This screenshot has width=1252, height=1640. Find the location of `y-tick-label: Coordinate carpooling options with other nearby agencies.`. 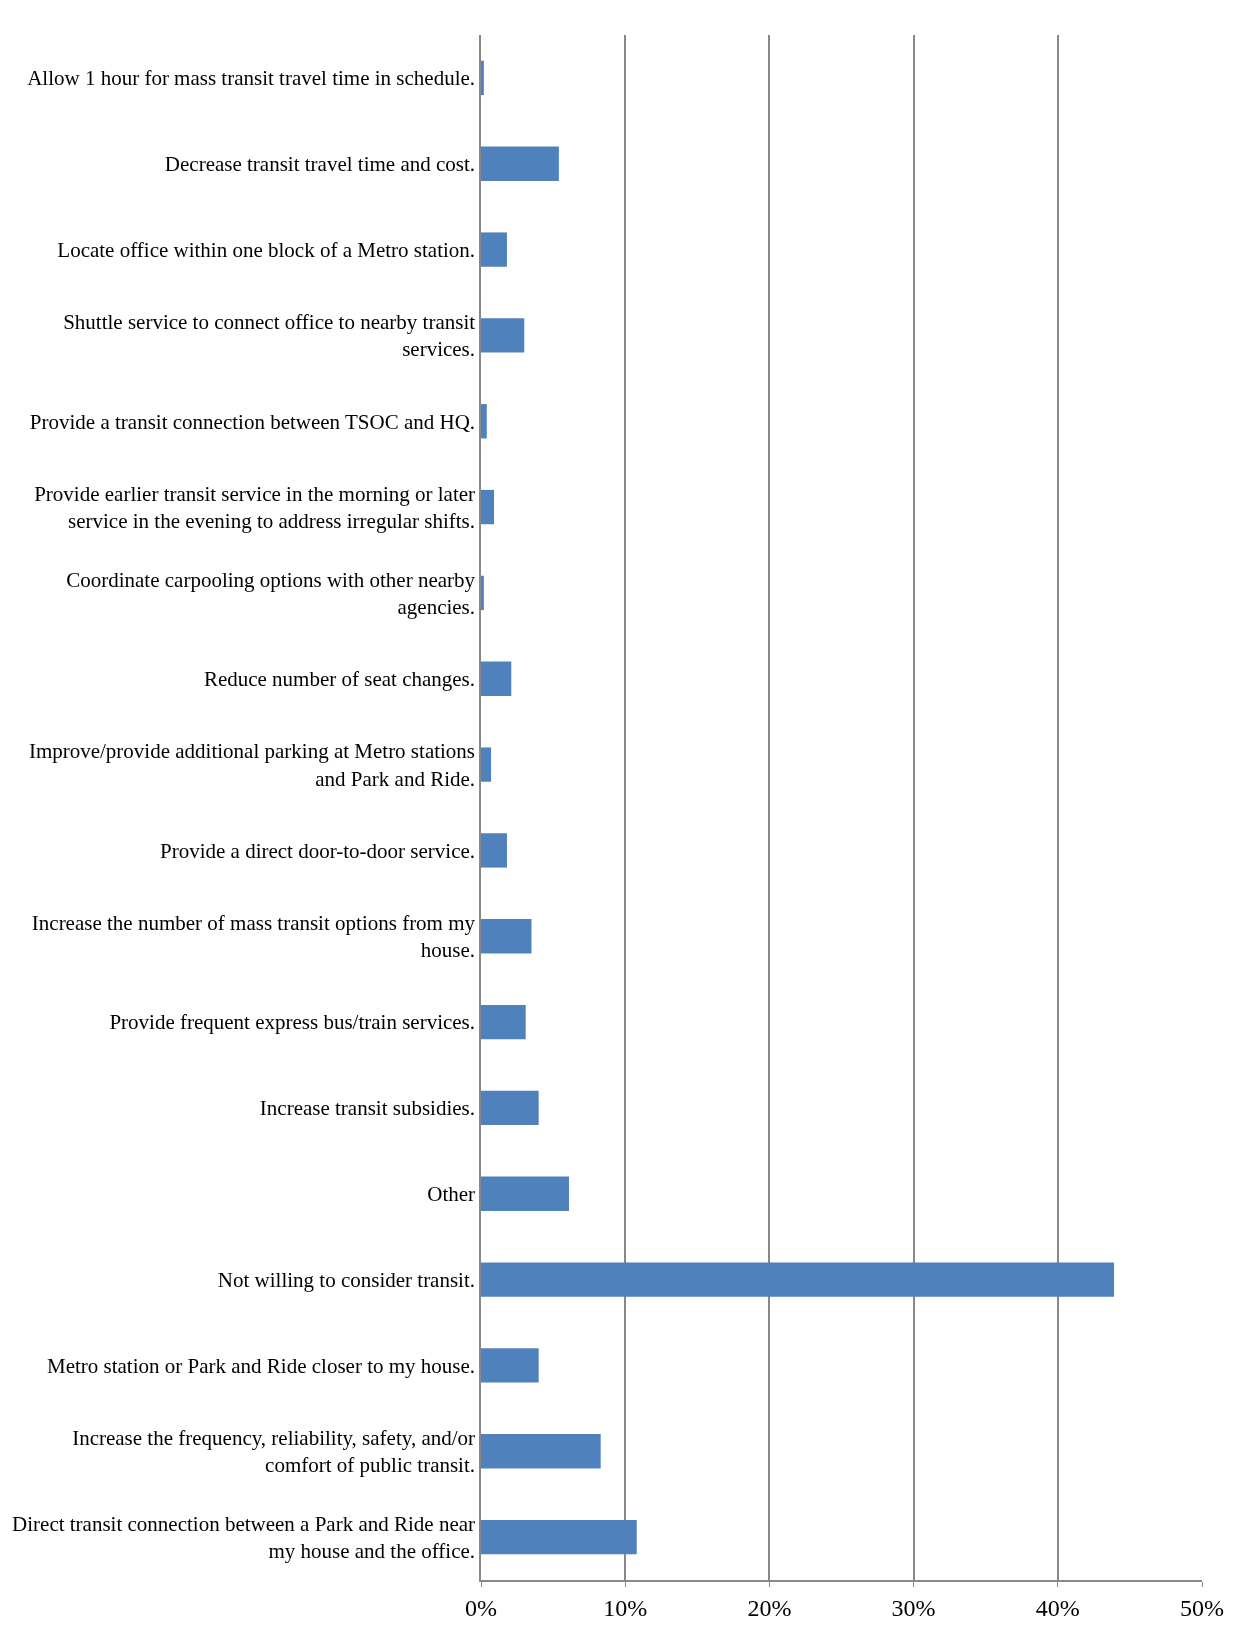

y-tick-label: Coordinate carpooling options with other nearby agencies. is located at coordinates (271, 593).